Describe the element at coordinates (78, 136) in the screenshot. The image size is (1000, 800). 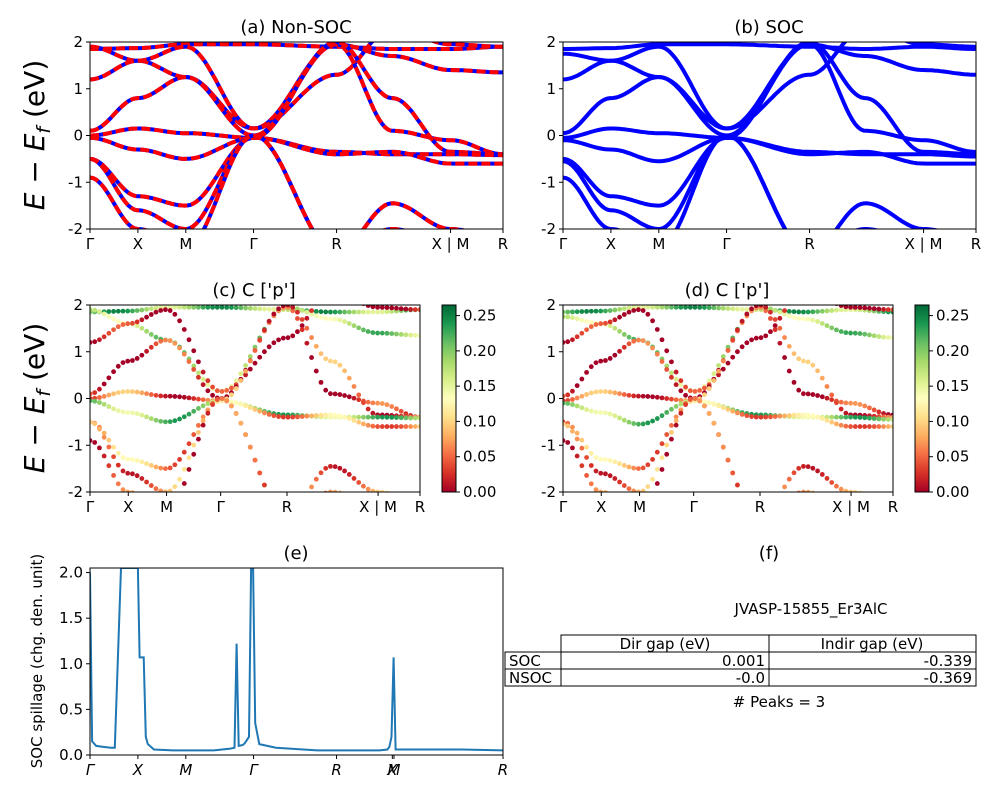
I see `a-ytick-label: 0` at that location.